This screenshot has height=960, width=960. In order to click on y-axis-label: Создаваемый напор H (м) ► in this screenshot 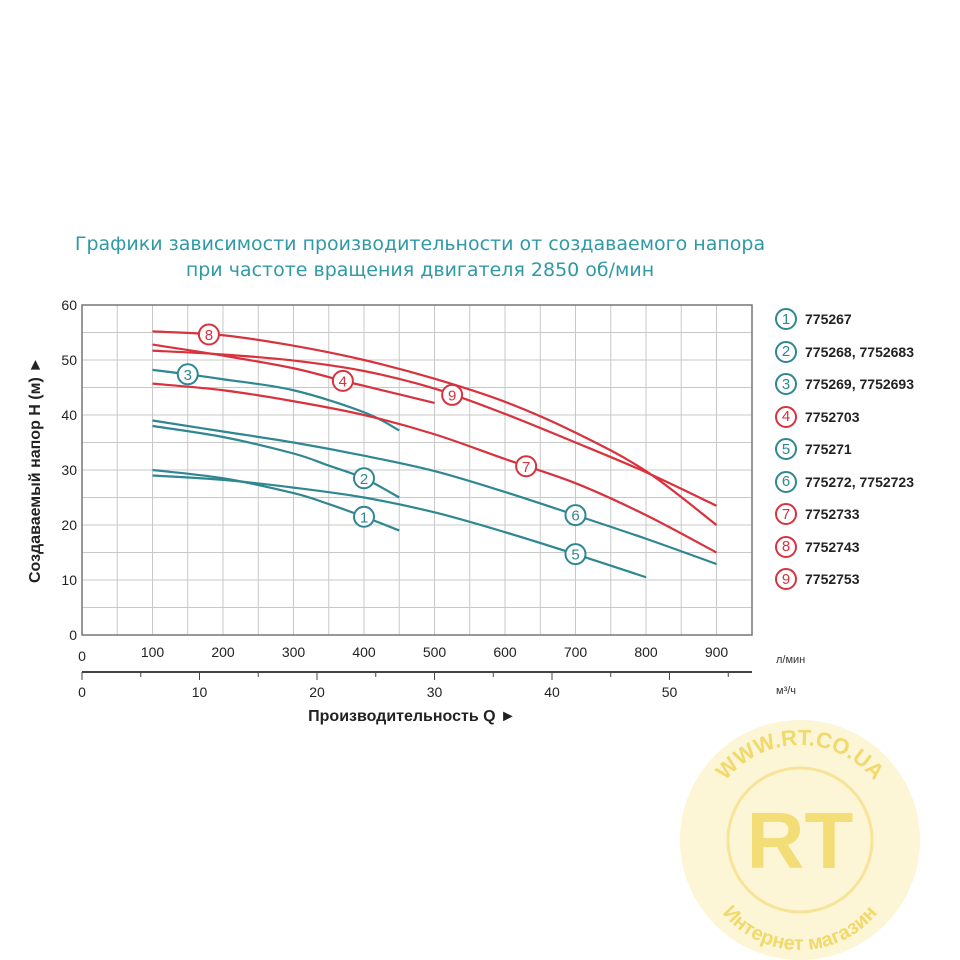, I will do `click(35, 470)`.